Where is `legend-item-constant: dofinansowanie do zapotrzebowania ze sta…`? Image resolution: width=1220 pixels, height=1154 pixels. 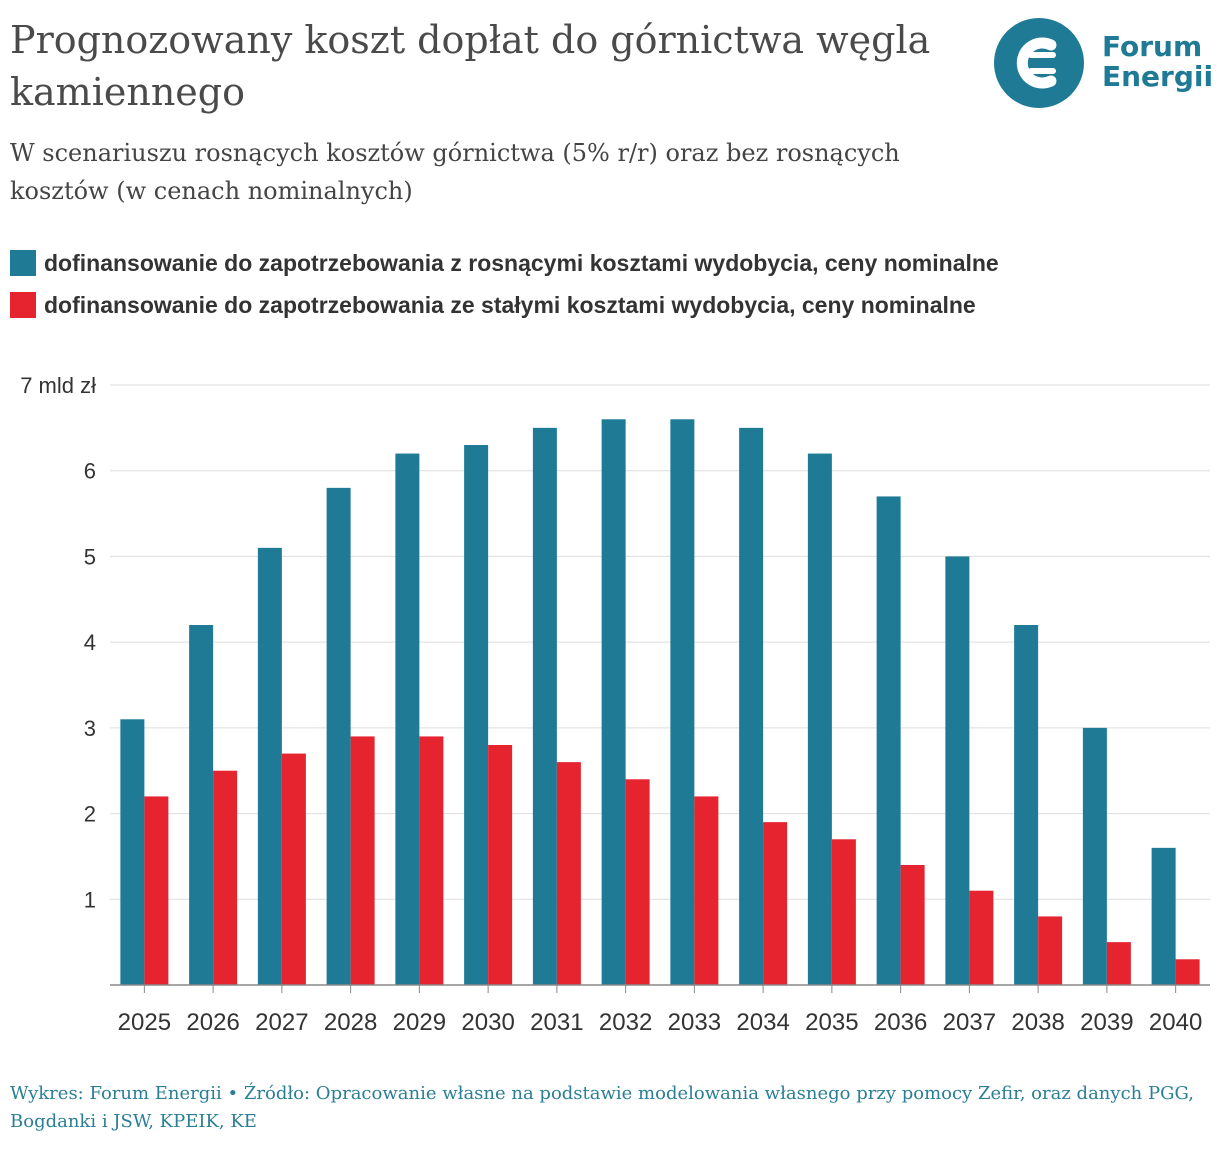
legend-item-constant: dofinansowanie do zapotrzebowania ze sta… is located at coordinates (504, 305).